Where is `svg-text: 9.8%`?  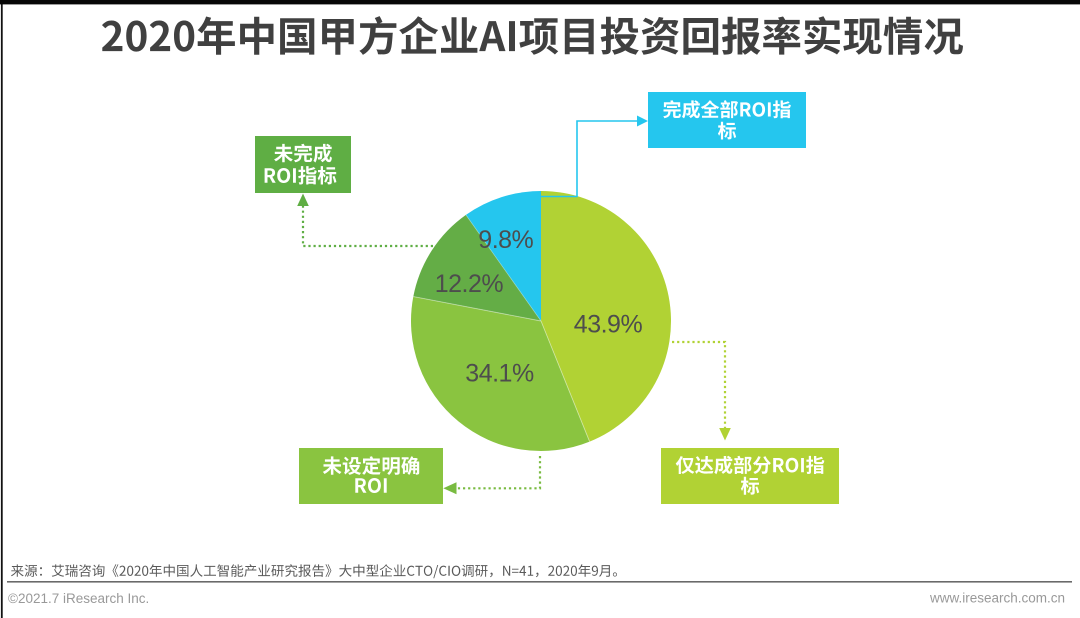 svg-text: 9.8% is located at coordinates (505, 240).